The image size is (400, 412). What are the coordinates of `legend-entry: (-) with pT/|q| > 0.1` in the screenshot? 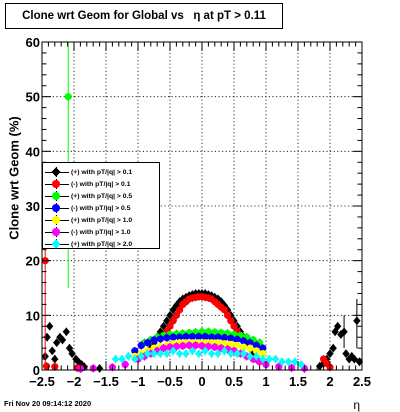 It's located at (101, 184).